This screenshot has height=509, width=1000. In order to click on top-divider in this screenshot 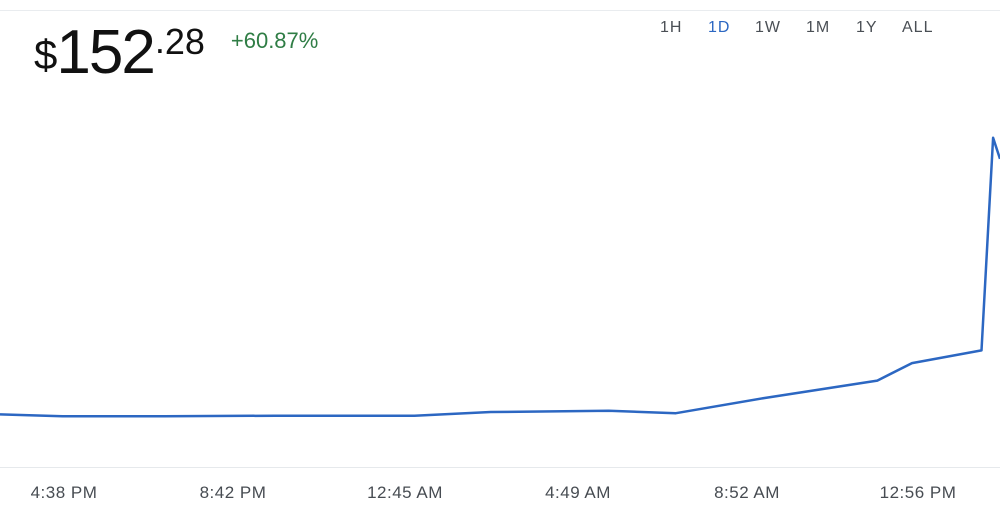, I will do `click(500, 10)`.